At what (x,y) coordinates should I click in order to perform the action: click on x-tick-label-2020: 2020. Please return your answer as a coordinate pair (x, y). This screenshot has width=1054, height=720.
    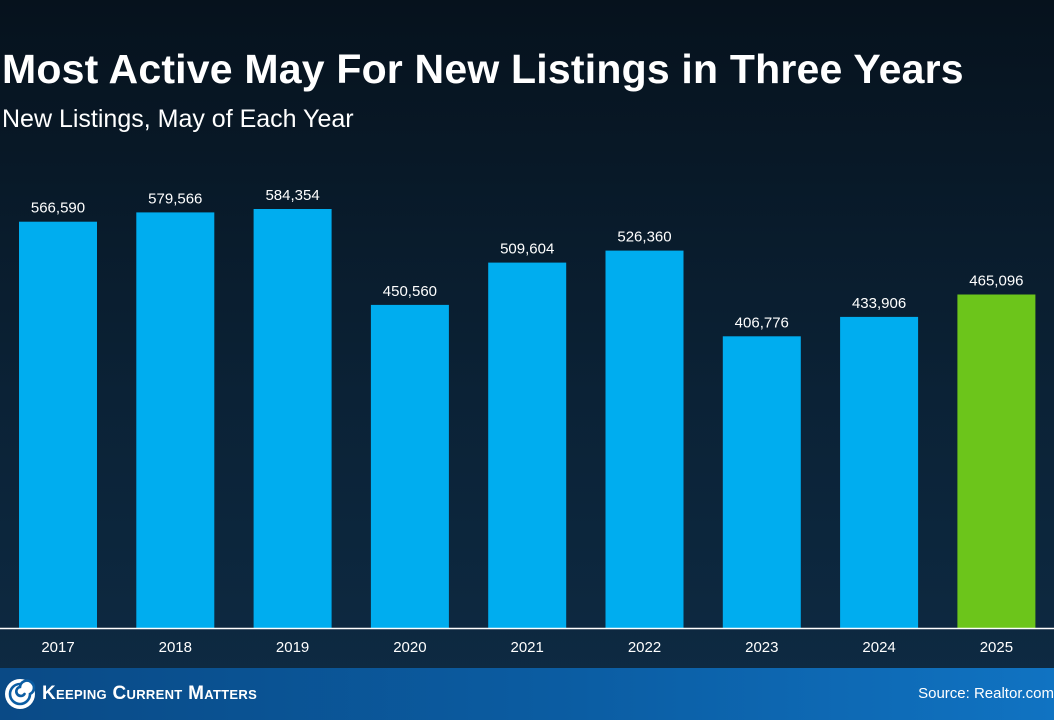
    Looking at the image, I should click on (409, 647).